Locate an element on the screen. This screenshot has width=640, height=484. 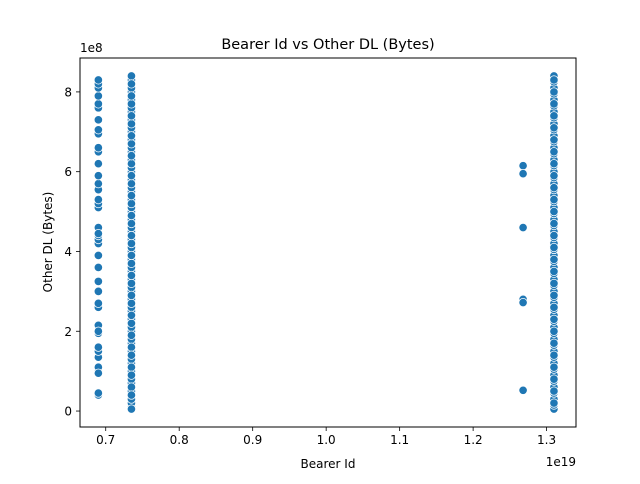
chart-title: Bearer Id vs Other DL (Bytes) is located at coordinates (327, 45).